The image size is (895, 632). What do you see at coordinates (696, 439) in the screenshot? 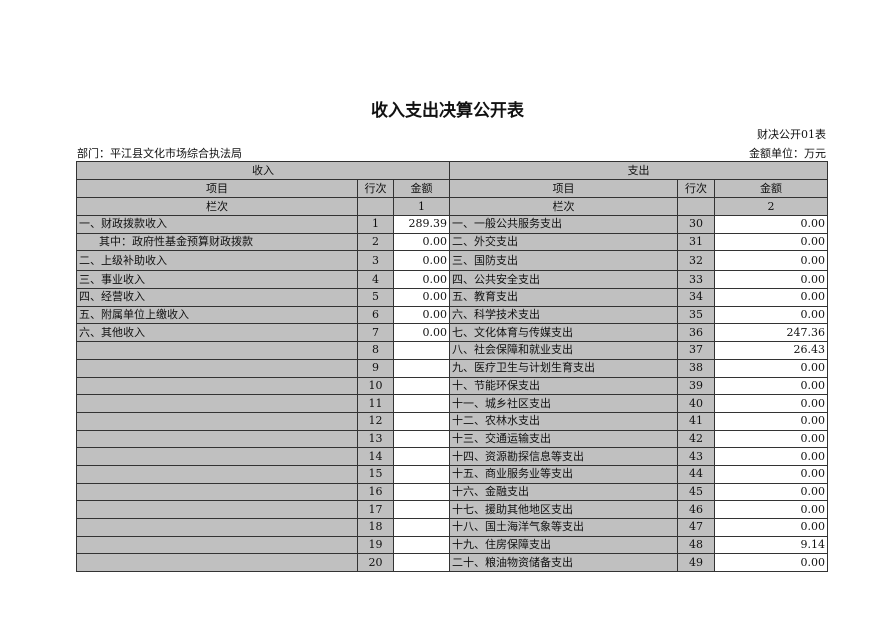
I see `expense-row-no: 42` at bounding box center [696, 439].